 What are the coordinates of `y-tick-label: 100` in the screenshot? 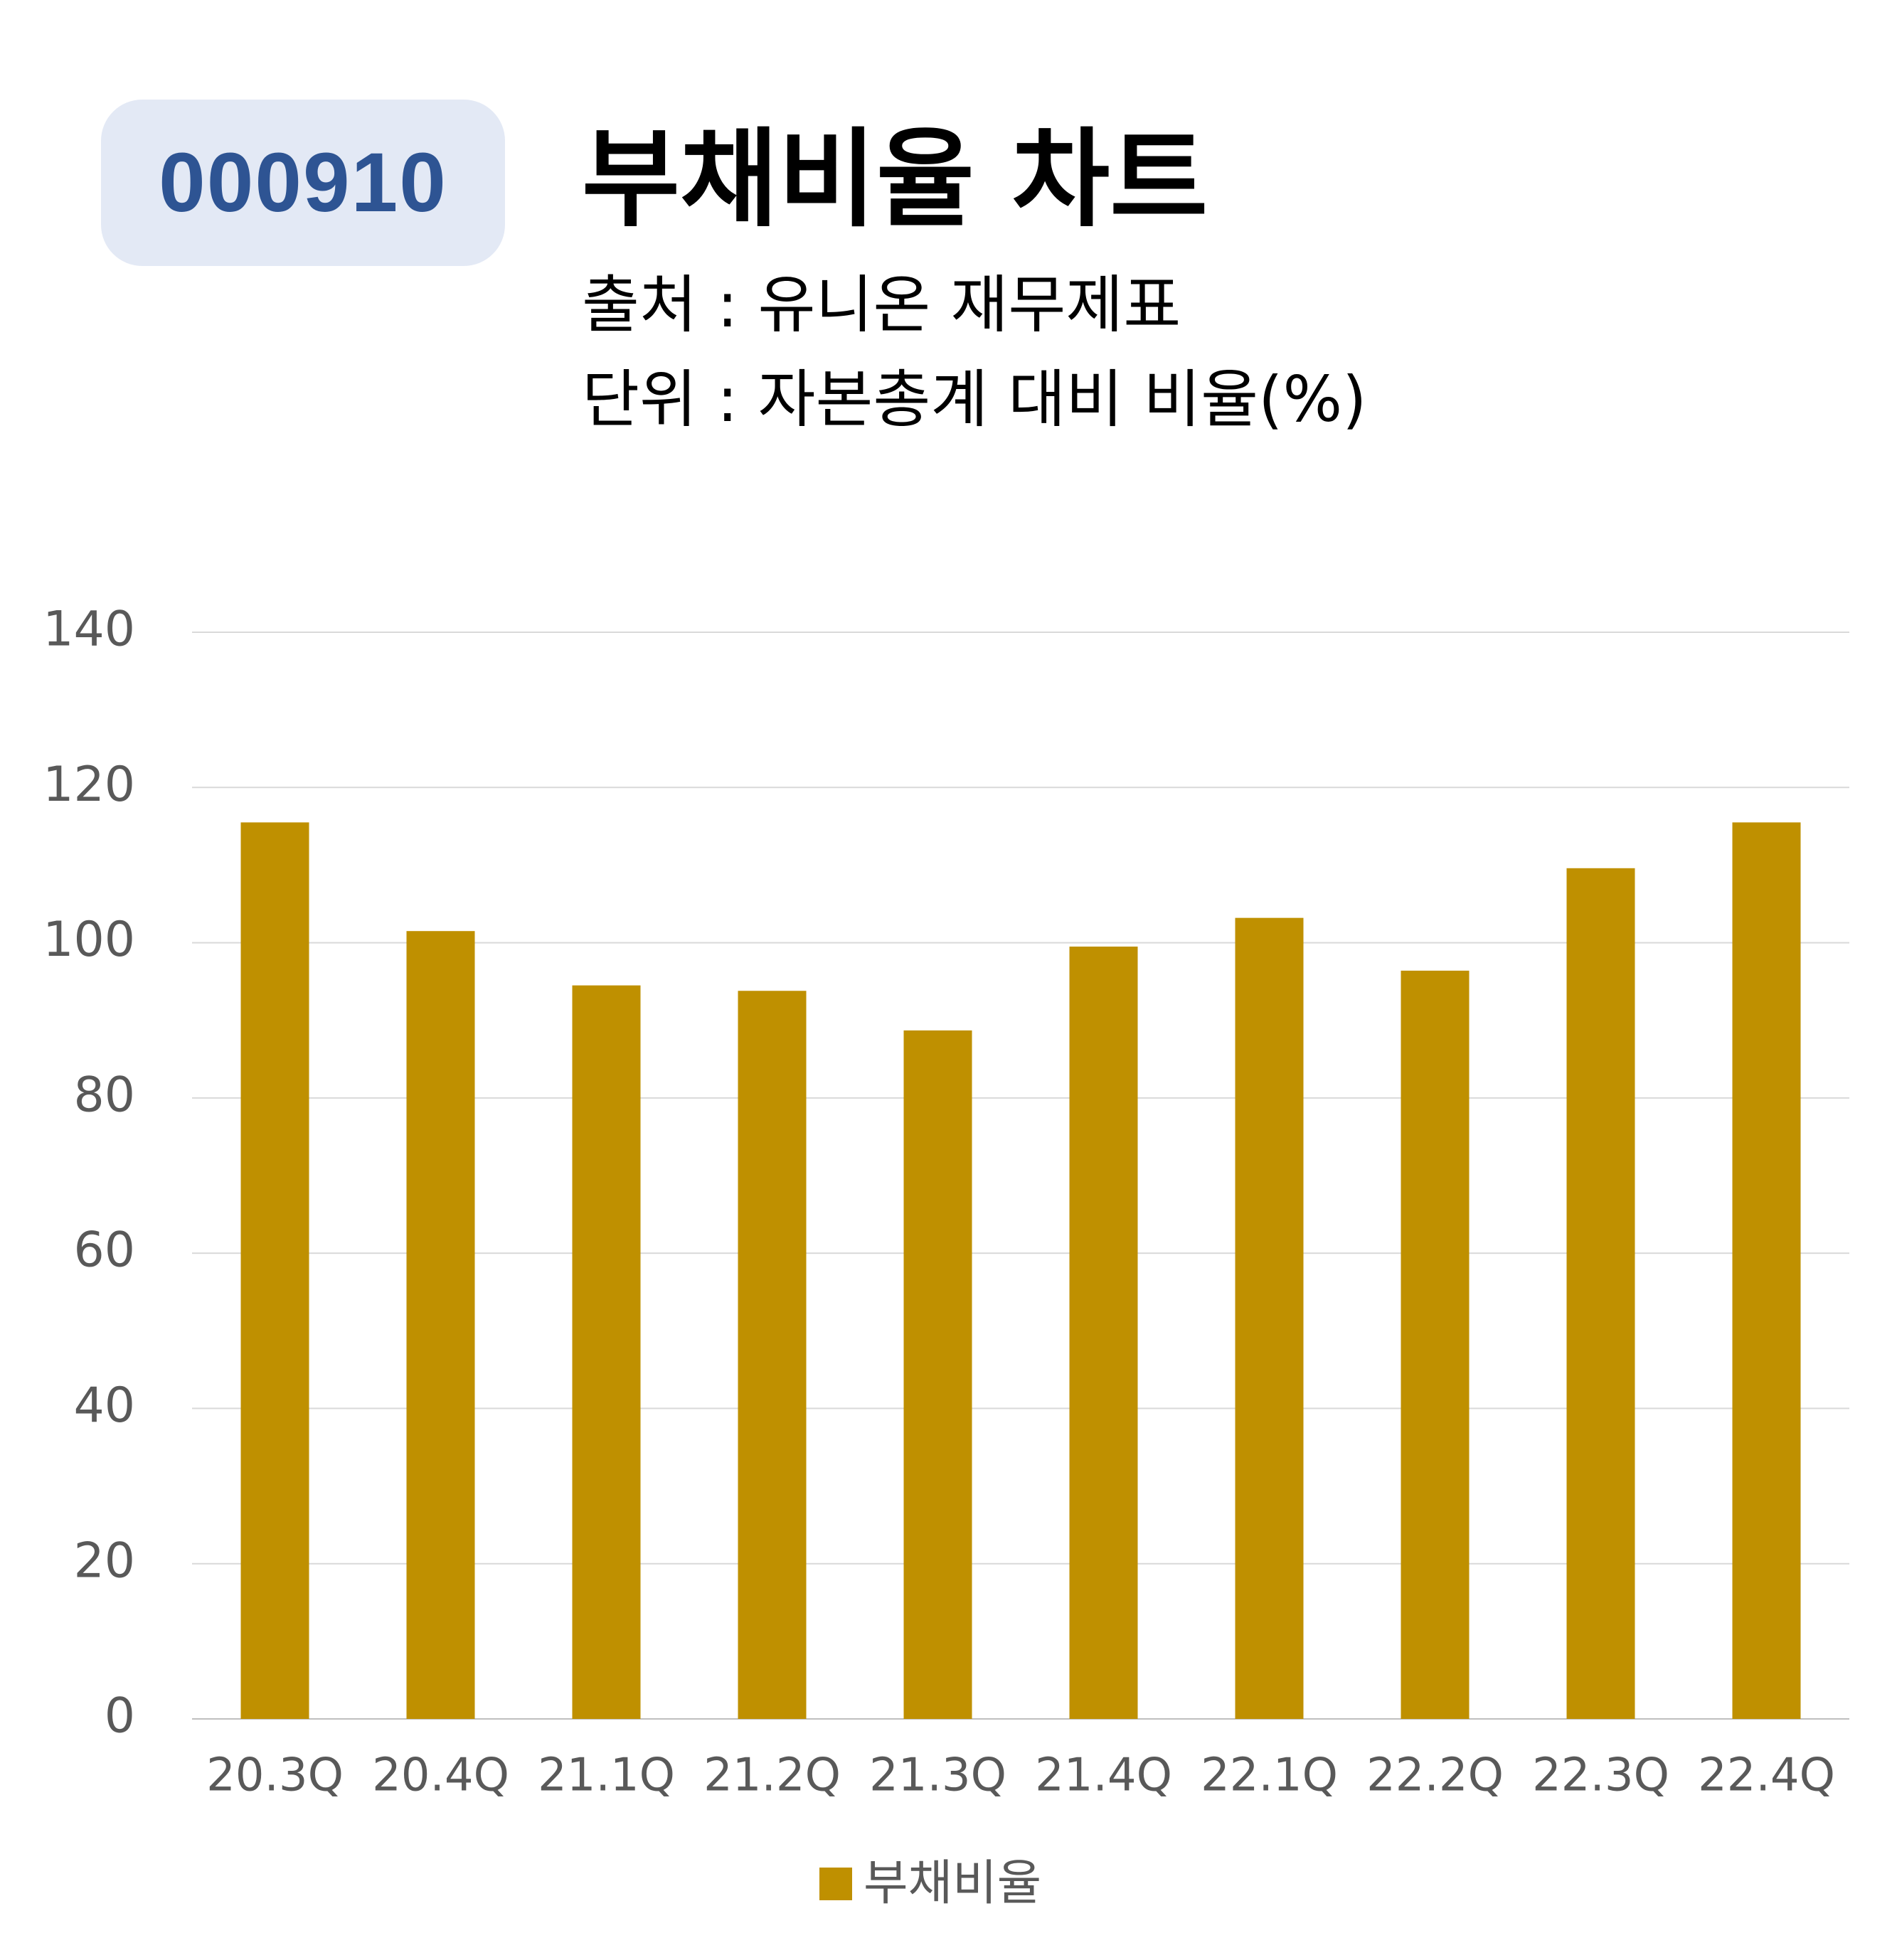 It's located at (89, 940).